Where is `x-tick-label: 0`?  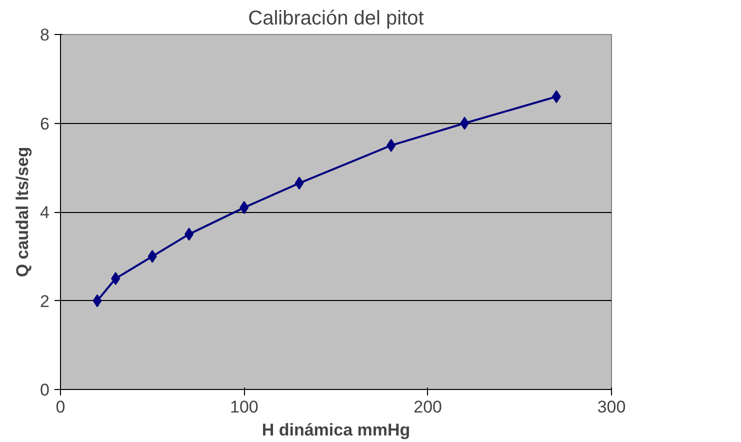
x-tick-label: 0 is located at coordinates (61, 407).